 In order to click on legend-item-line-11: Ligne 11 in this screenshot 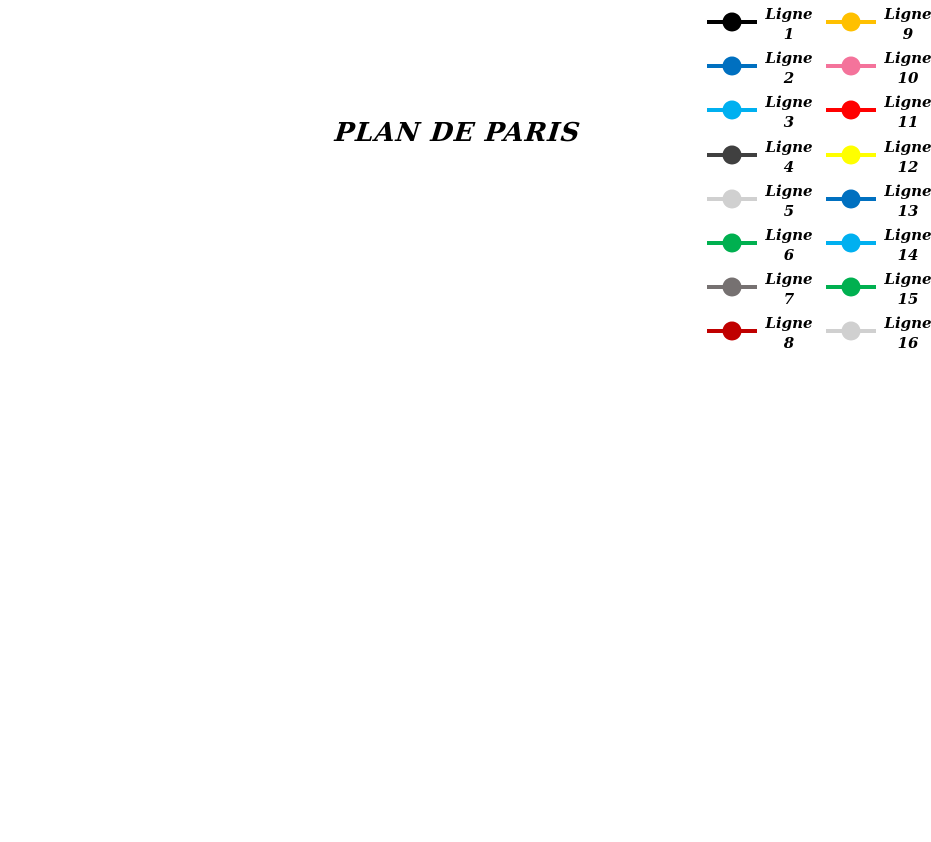, I will do `click(875, 110)`.